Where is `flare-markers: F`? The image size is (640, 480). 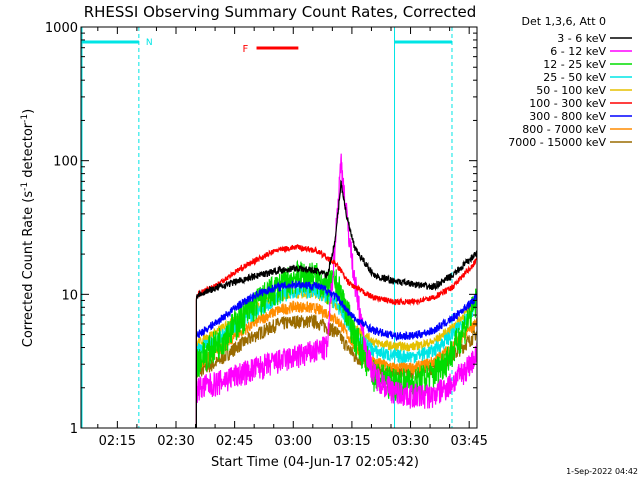
flare-markers: F is located at coordinates (271, 49).